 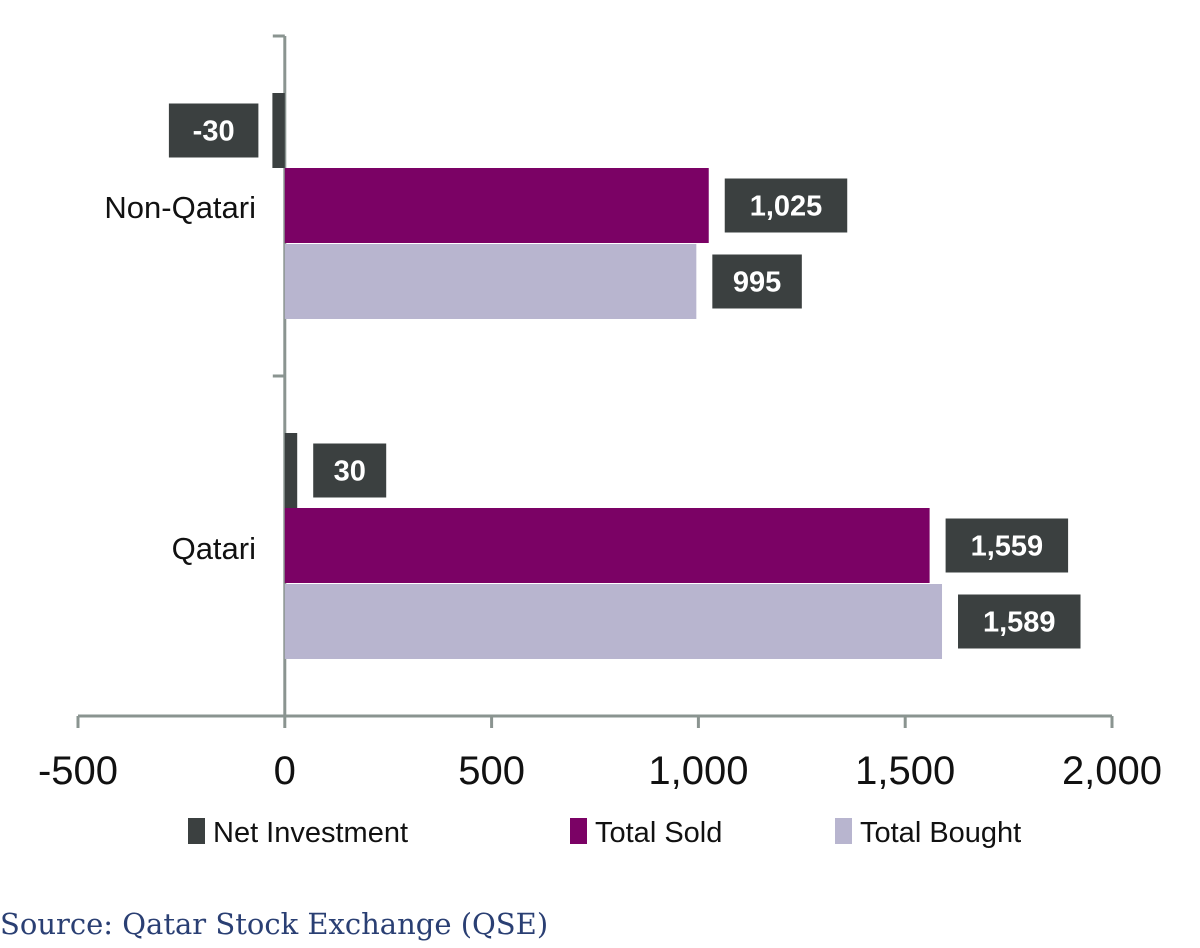 What do you see at coordinates (658, 833) in the screenshot?
I see `legend-label: Total Sold` at bounding box center [658, 833].